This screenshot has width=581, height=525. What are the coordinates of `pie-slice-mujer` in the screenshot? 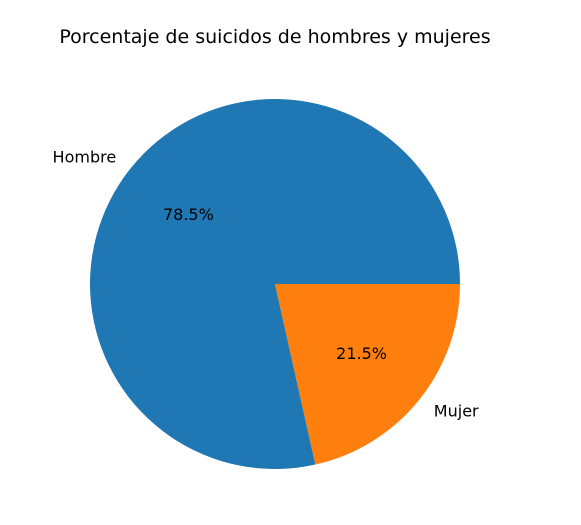 It's located at (367, 374).